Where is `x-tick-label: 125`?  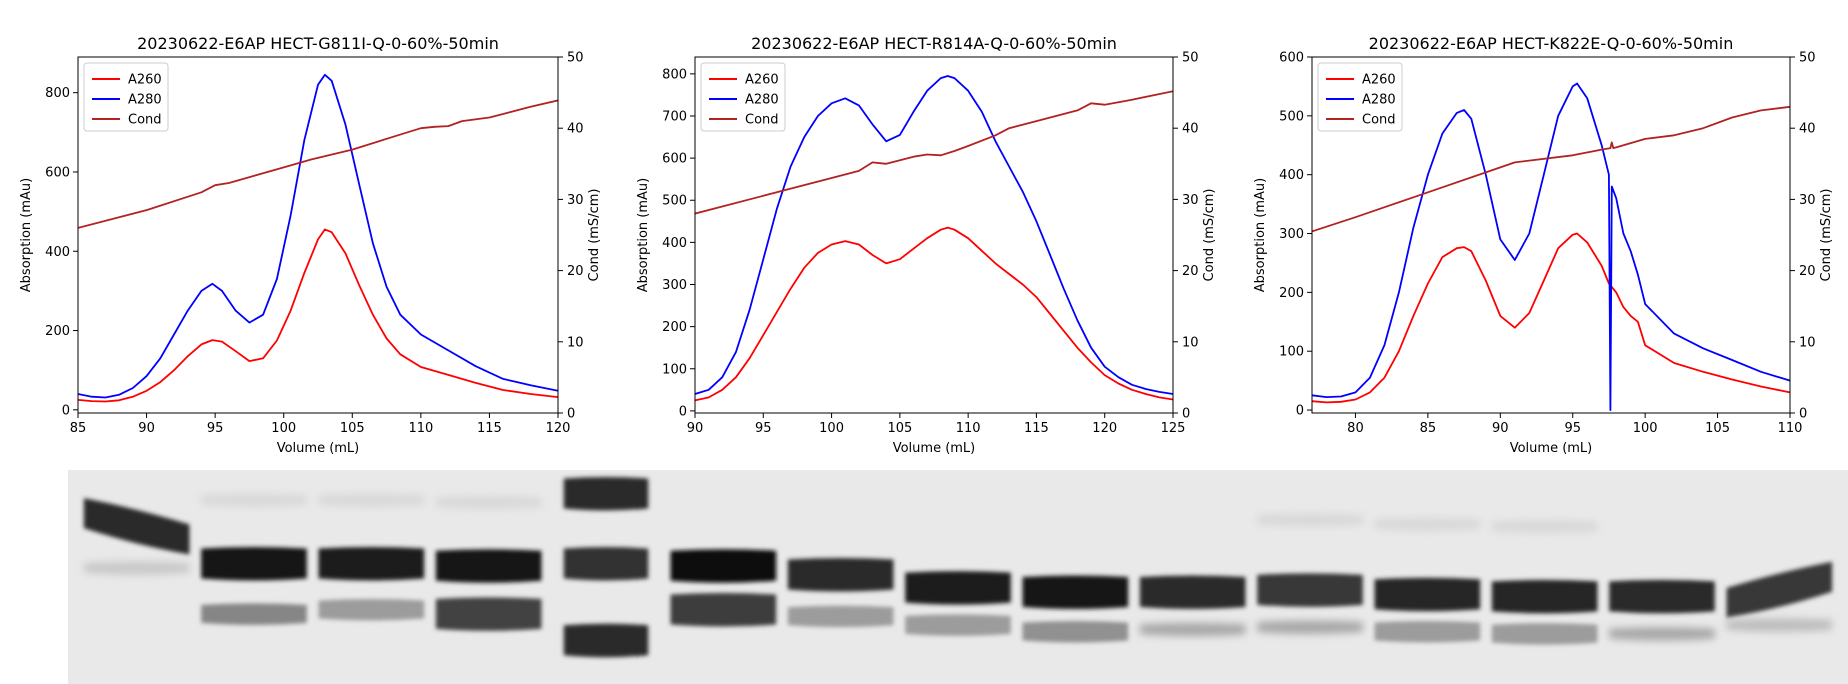 x-tick-label: 125 is located at coordinates (1173, 428).